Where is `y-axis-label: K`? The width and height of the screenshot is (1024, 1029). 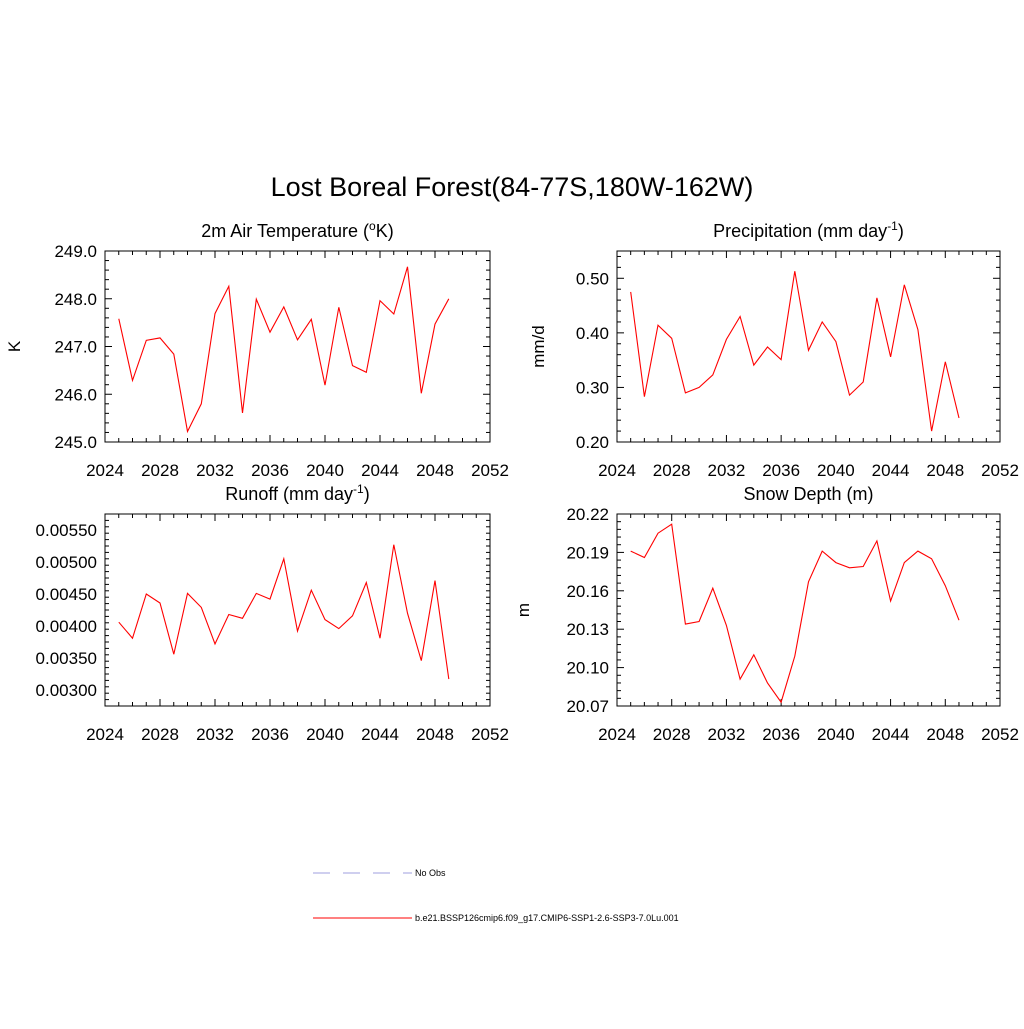 y-axis-label: K is located at coordinates (14, 346).